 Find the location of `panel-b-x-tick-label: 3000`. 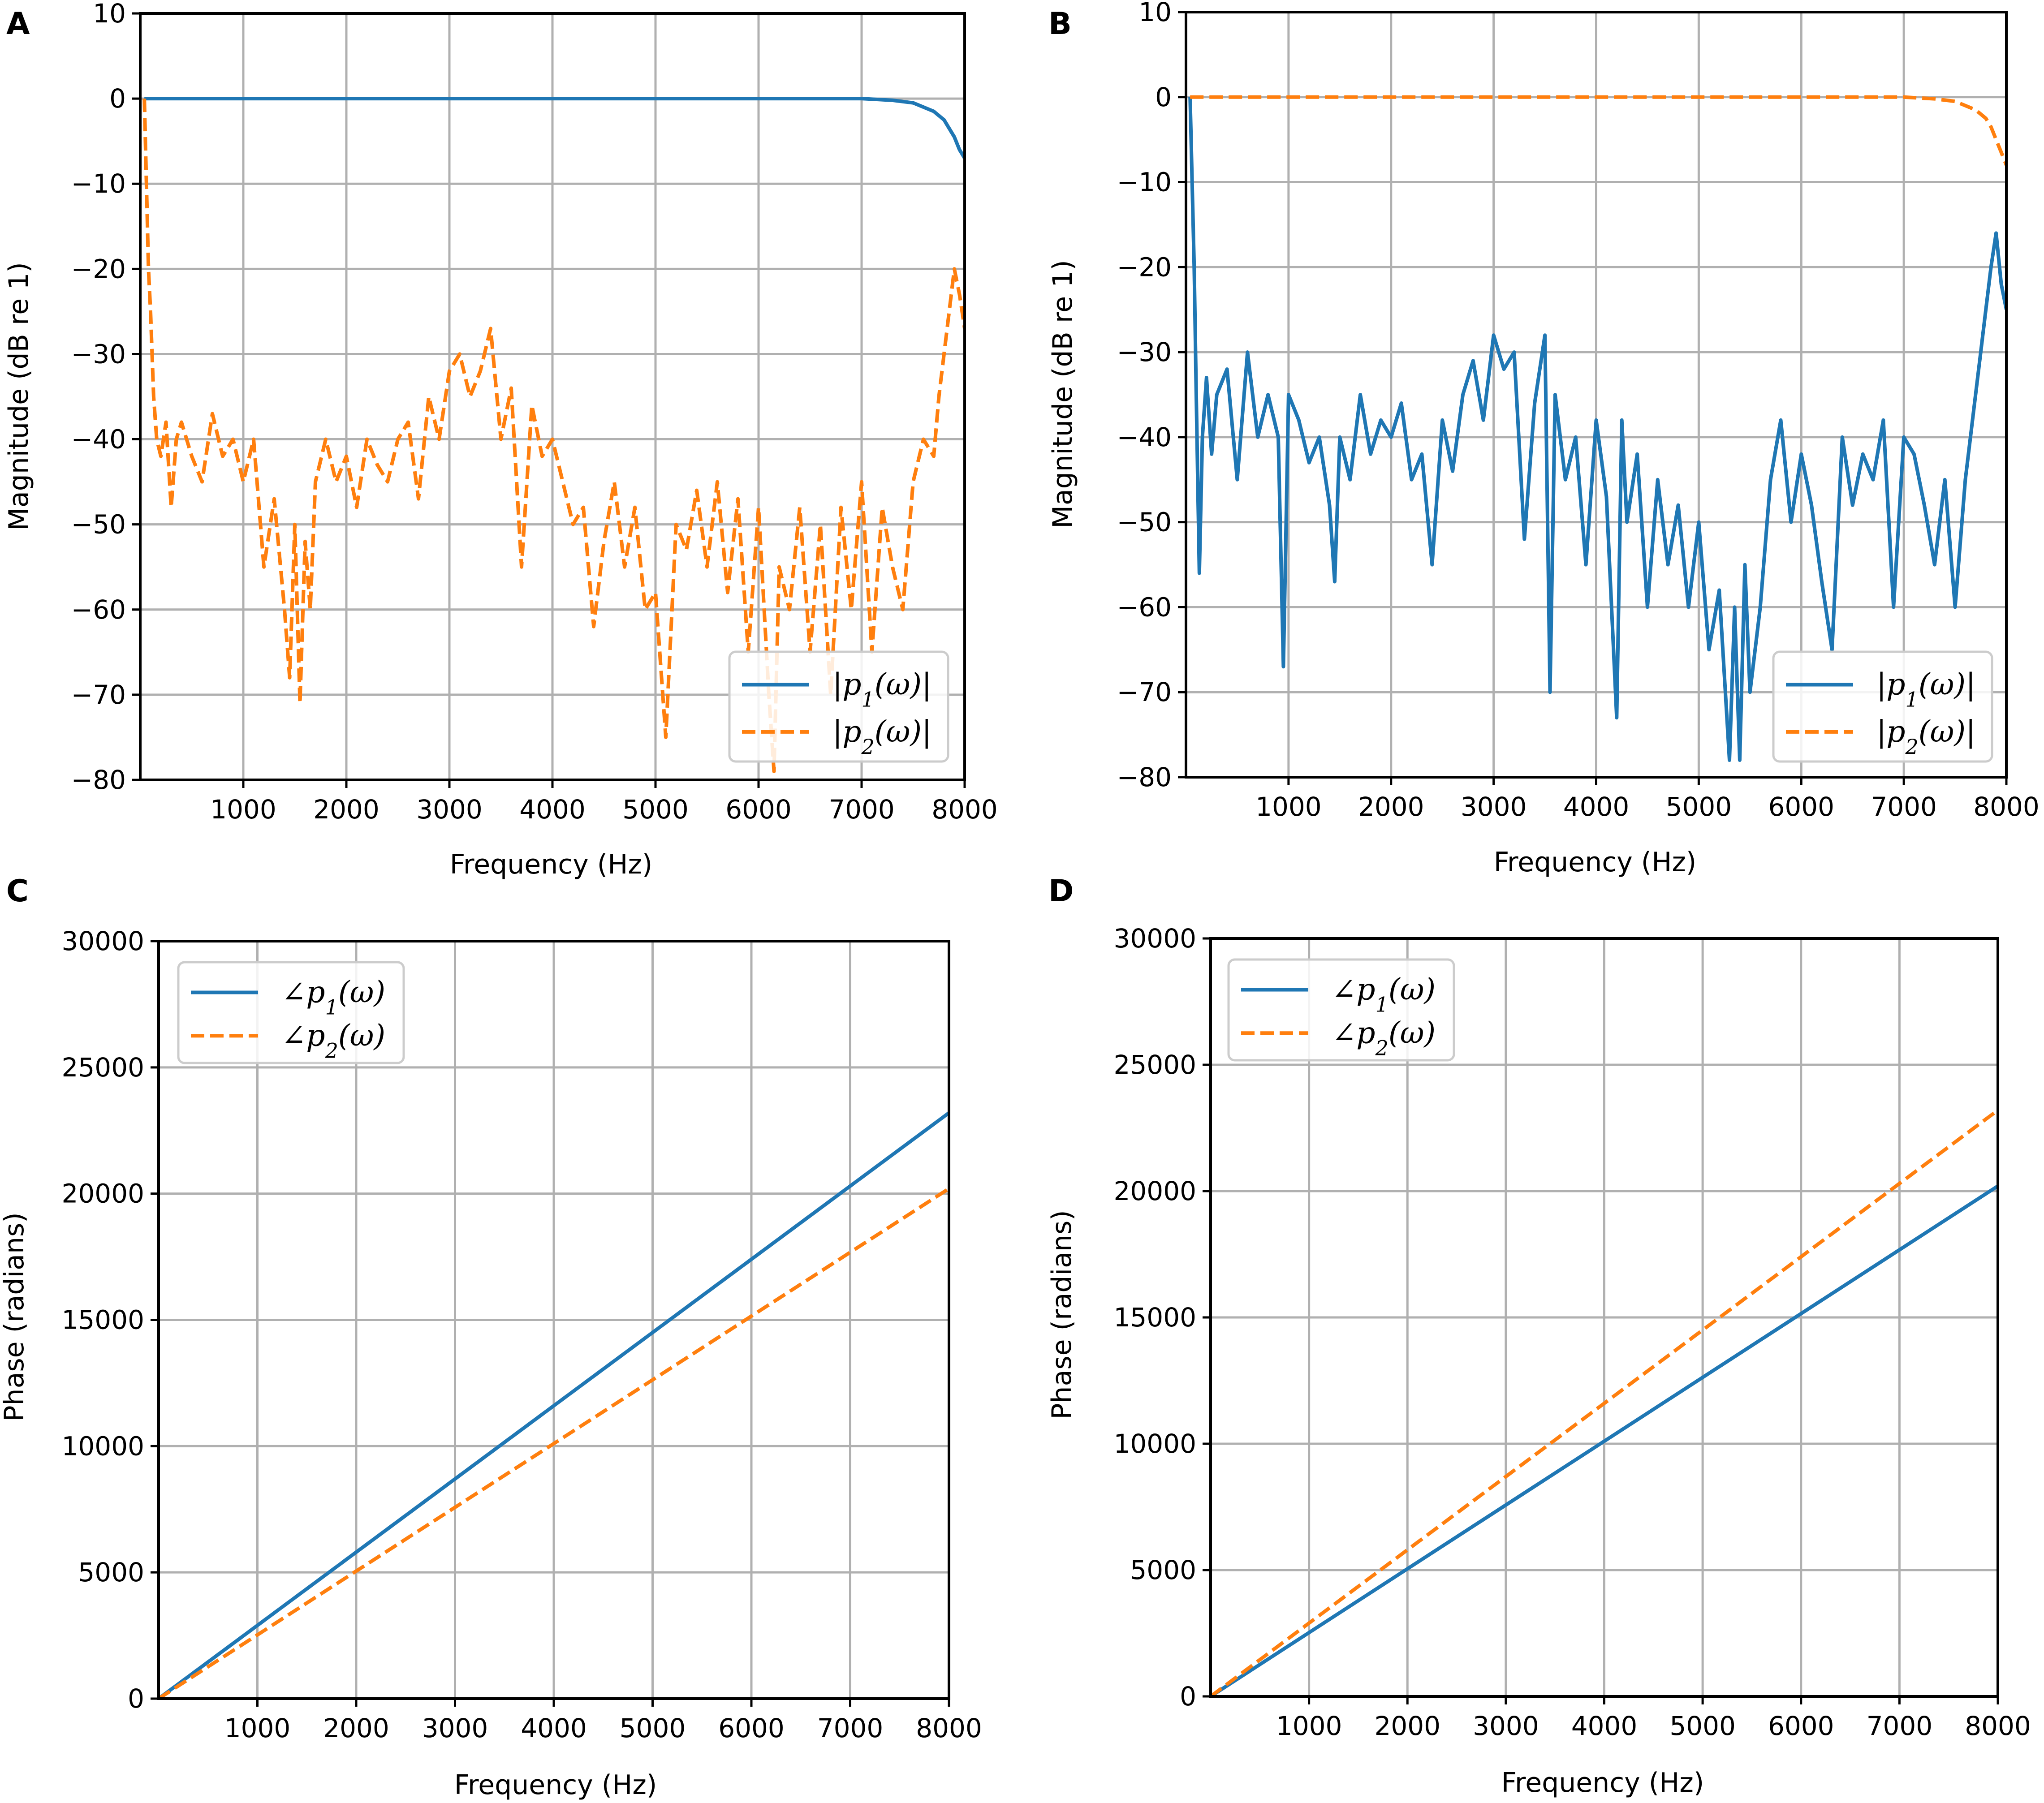

panel-b-x-tick-label: 3000 is located at coordinates (1494, 807).